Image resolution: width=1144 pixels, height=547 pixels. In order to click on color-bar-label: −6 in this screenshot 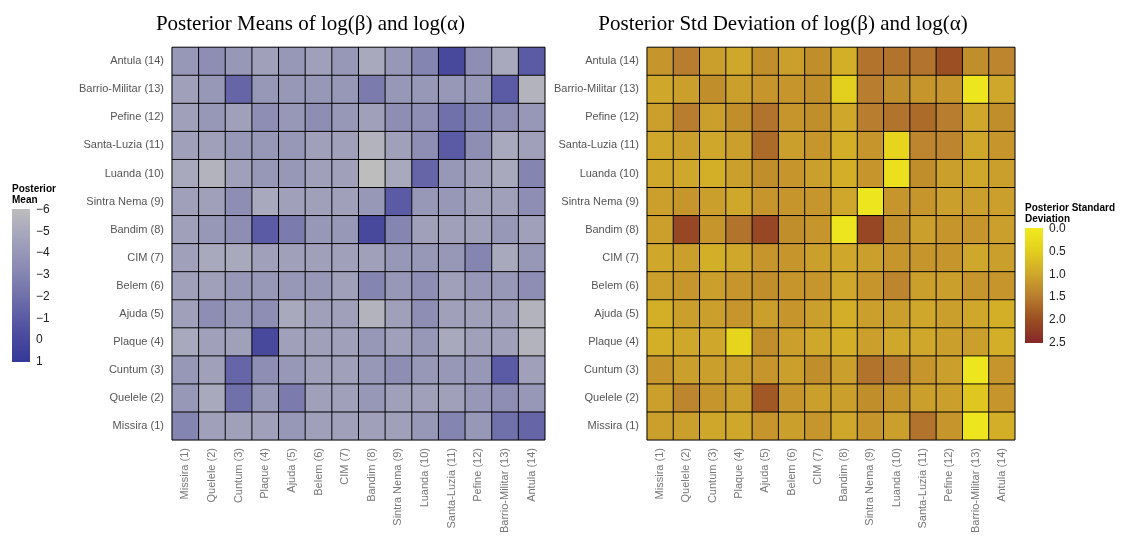, I will do `click(43, 209)`.